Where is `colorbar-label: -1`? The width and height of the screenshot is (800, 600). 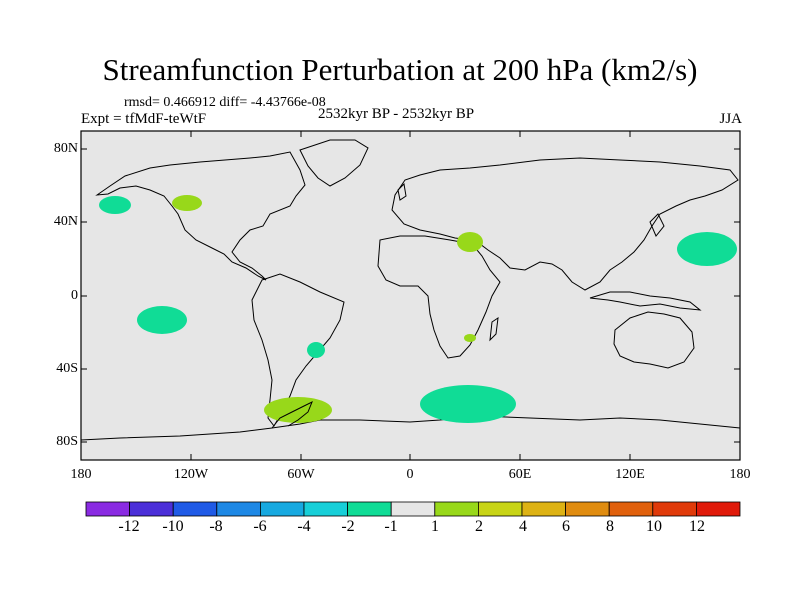 colorbar-label: -1 is located at coordinates (391, 526).